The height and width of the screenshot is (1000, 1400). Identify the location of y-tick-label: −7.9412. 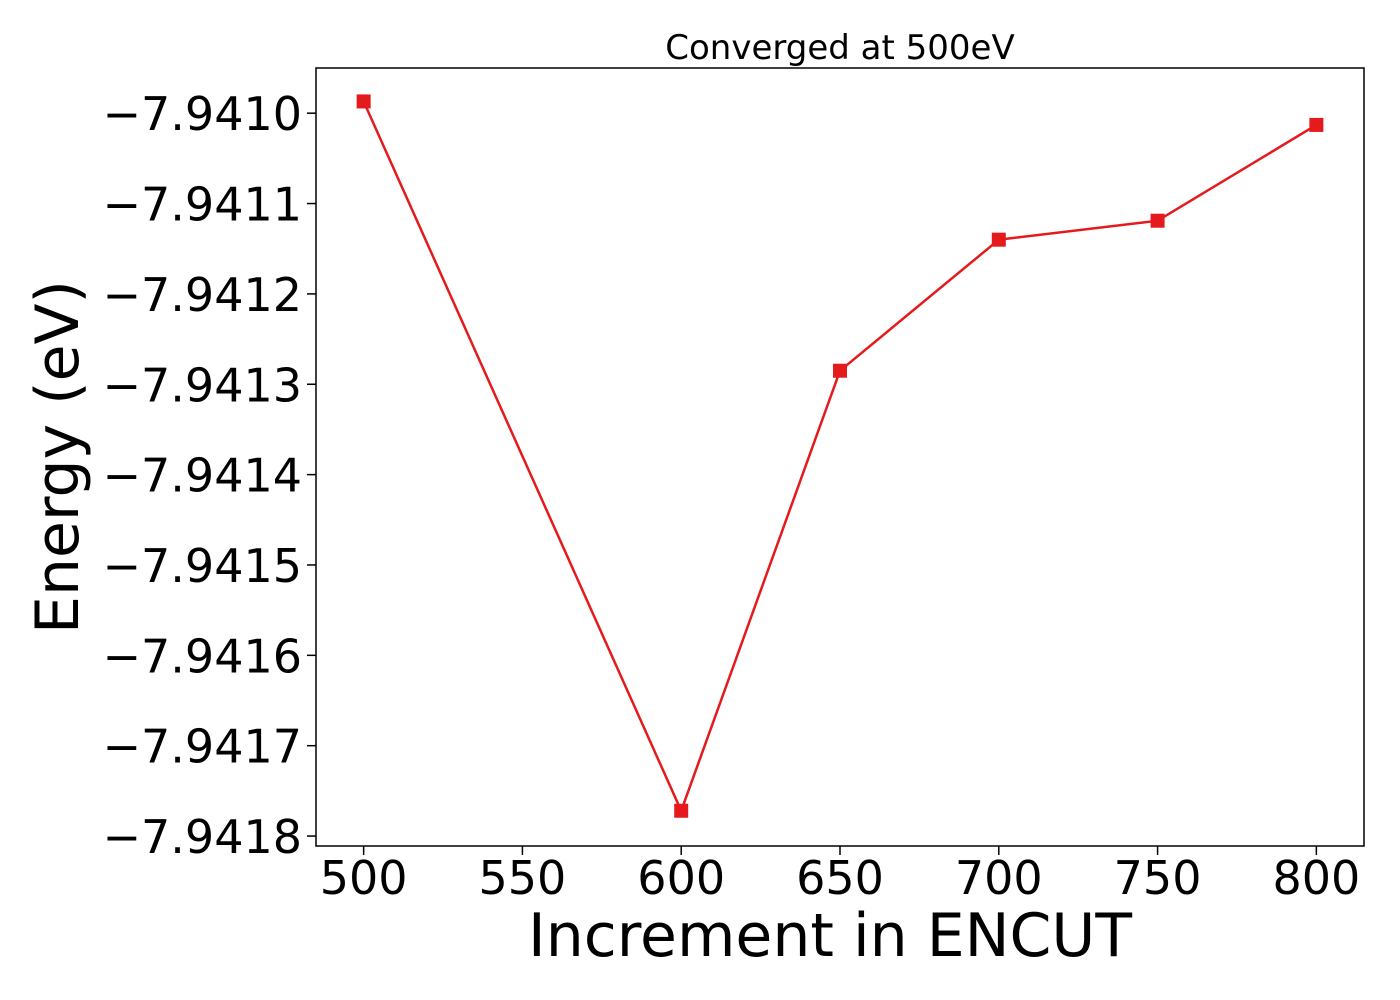
(203, 295).